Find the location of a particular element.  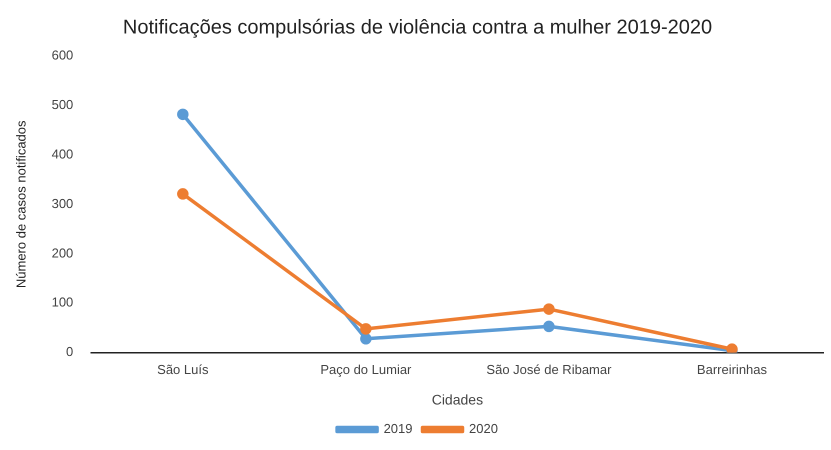

y-tick-label: 200 is located at coordinates (63, 252).